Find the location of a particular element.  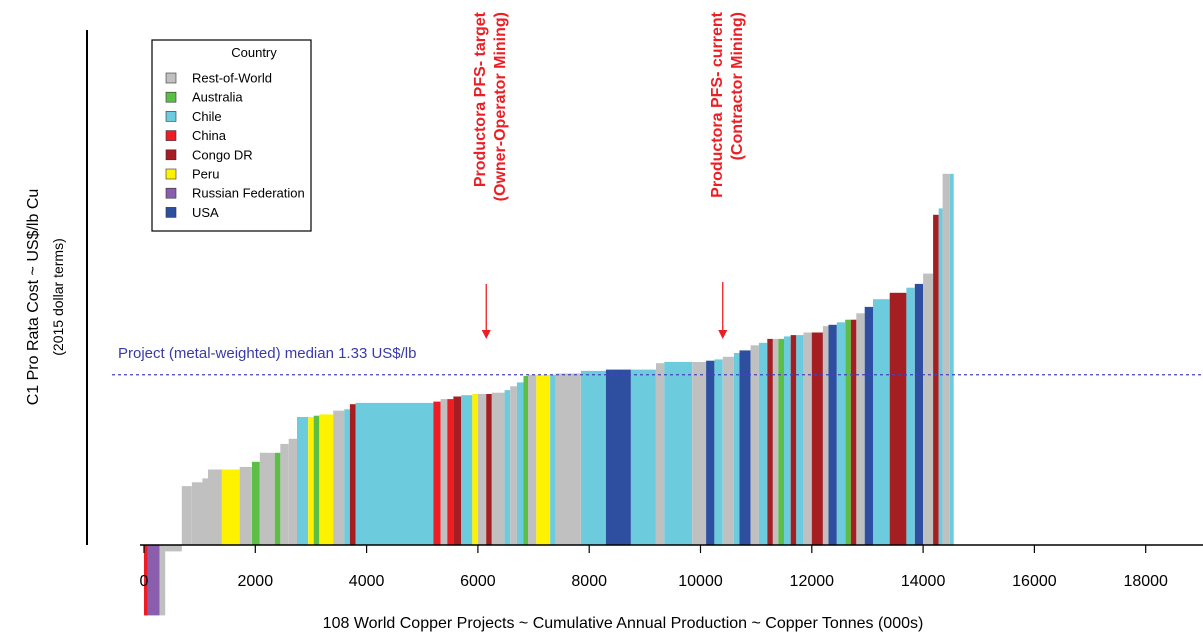

x-tick-label: 14000 is located at coordinates (923, 581).